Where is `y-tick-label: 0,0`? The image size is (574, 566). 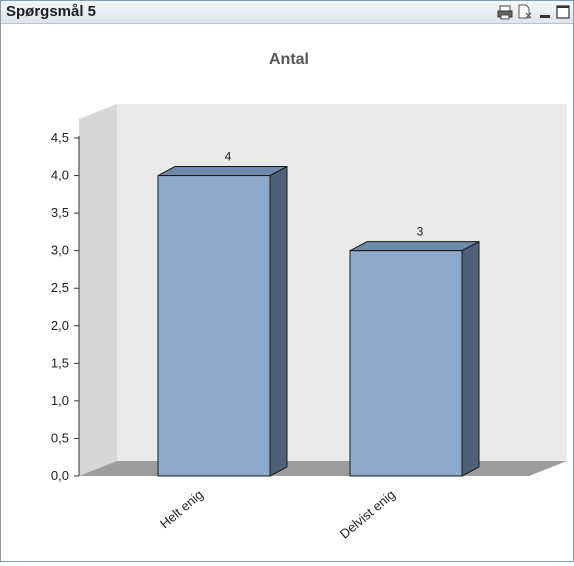
y-tick-label: 0,0 is located at coordinates (60, 475).